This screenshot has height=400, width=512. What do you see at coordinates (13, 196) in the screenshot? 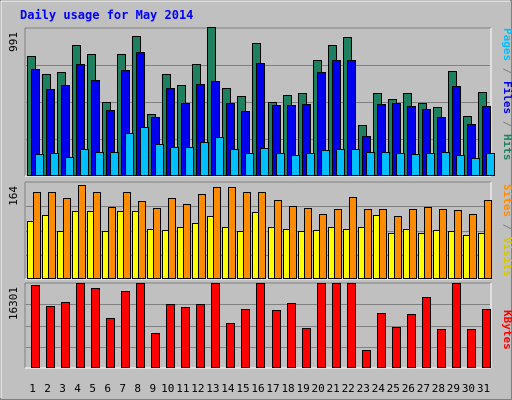
I see `sites-visits-max-label: 164` at bounding box center [13, 196].